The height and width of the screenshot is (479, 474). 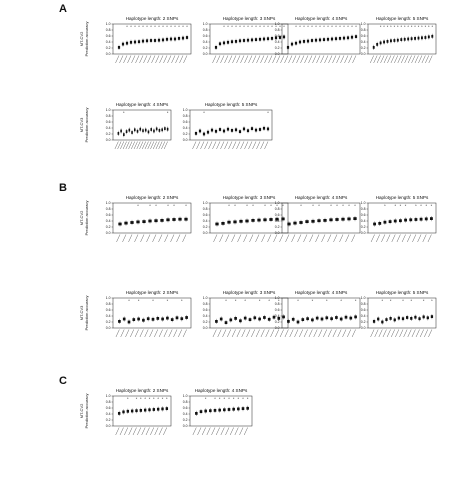 What do you see at coordinates (81, 38) in the screenshot?
I see `row-ylabel: MT-CV2` at bounding box center [81, 38].